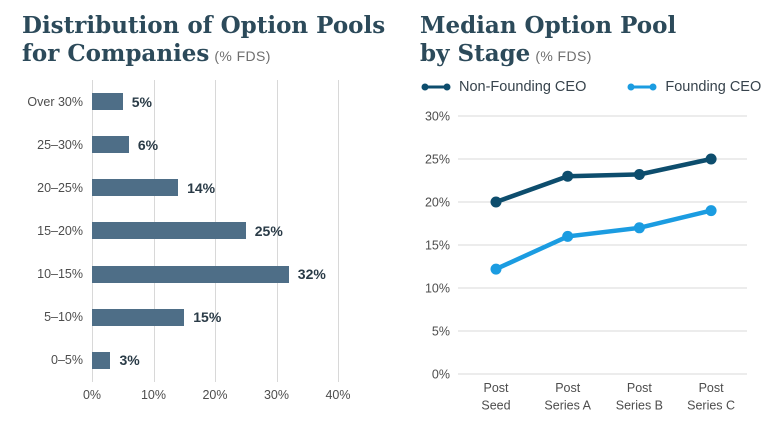 The height and width of the screenshot is (428, 782). I want to click on bar-row: 10–15% 32%, so click(192, 274).